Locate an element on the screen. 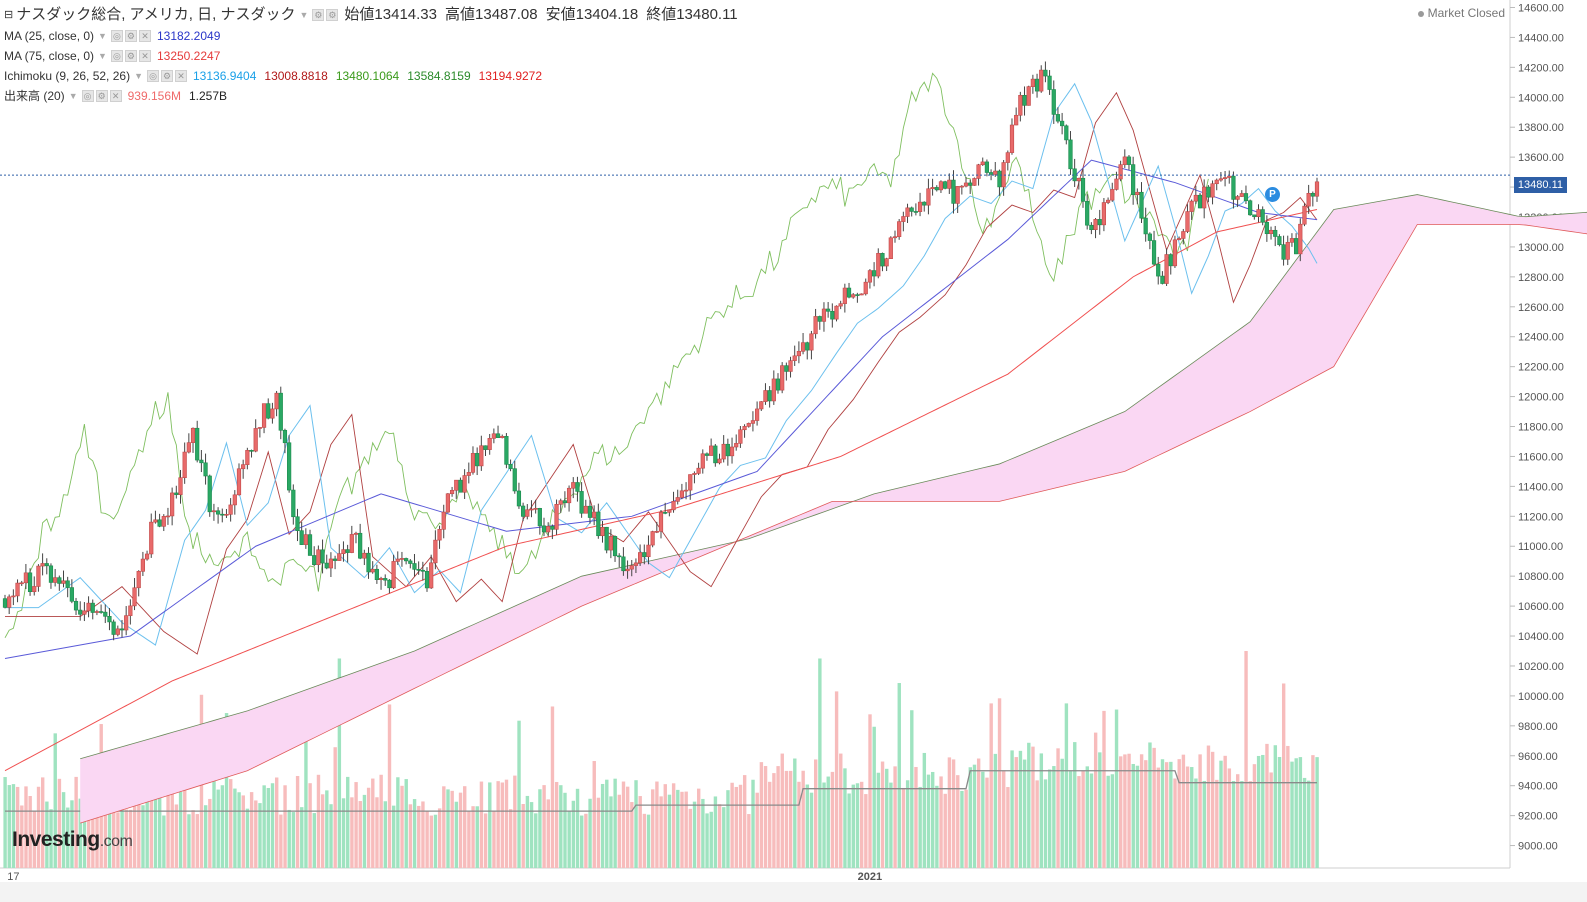 The height and width of the screenshot is (902, 1587). ma25-controls: ◎ ⚙ ✕ is located at coordinates (130, 36).